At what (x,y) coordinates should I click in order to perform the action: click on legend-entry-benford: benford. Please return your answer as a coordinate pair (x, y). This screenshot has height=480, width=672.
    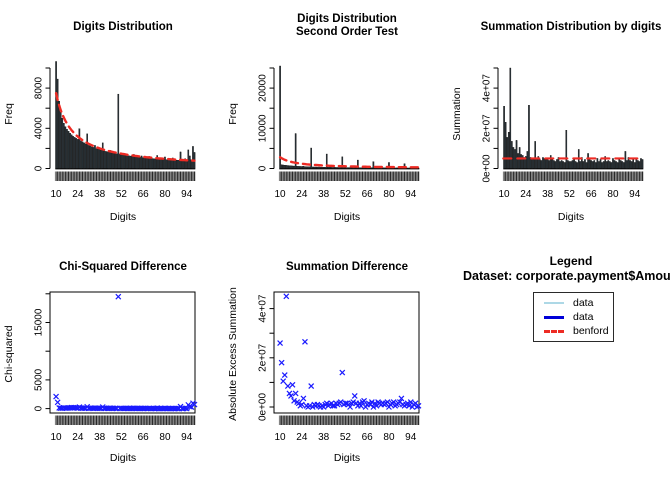
    Looking at the image, I should click on (578, 331).